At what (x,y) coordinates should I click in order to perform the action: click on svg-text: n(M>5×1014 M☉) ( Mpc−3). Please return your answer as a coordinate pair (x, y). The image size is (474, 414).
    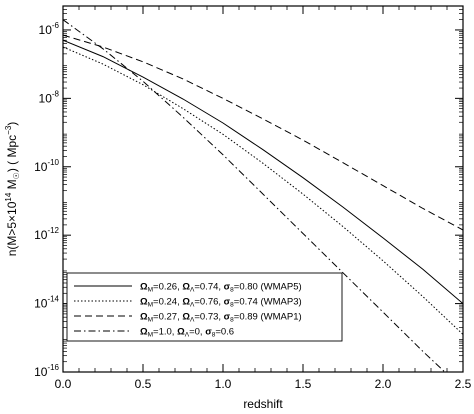
    Looking at the image, I should click on (12, 189).